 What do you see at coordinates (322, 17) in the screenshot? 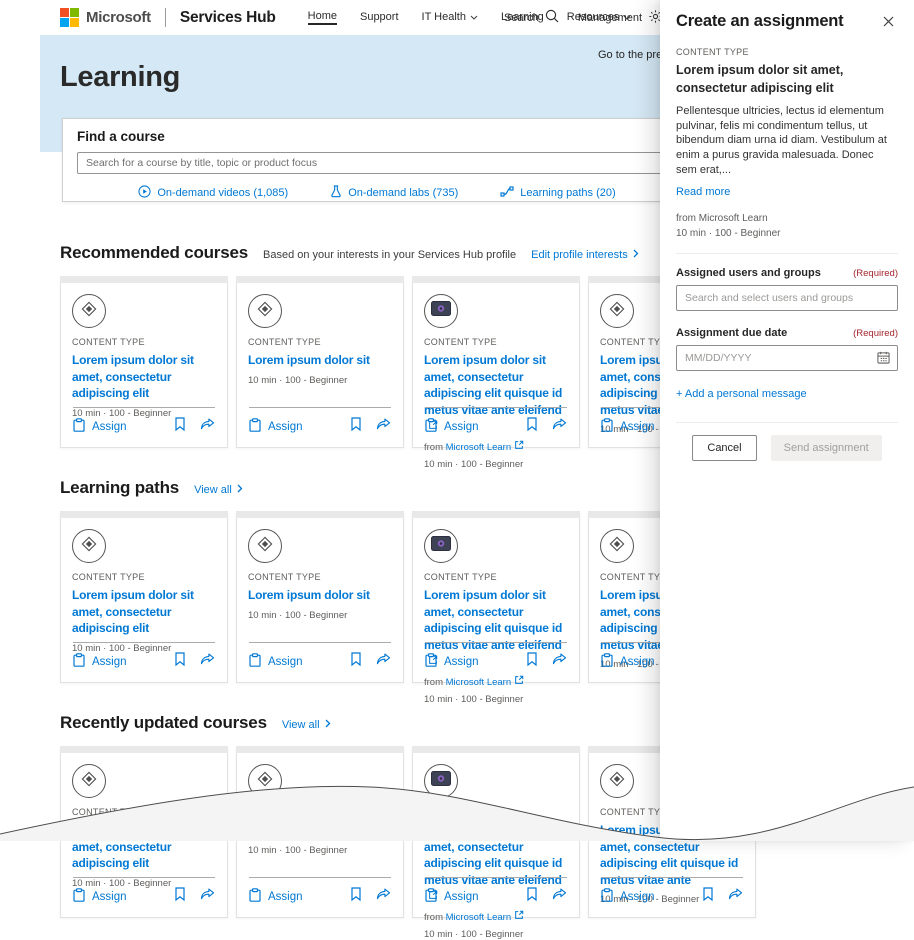
I see `nav-item-home: Home` at bounding box center [322, 17].